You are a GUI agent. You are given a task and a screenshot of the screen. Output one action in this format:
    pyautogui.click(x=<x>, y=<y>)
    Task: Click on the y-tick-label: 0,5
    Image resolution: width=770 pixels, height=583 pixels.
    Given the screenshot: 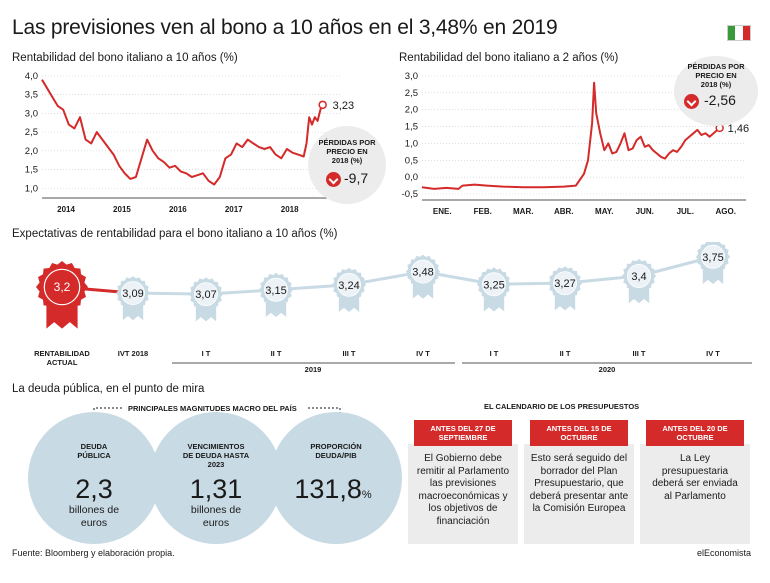 What is the action you would take?
    pyautogui.click(x=411, y=160)
    